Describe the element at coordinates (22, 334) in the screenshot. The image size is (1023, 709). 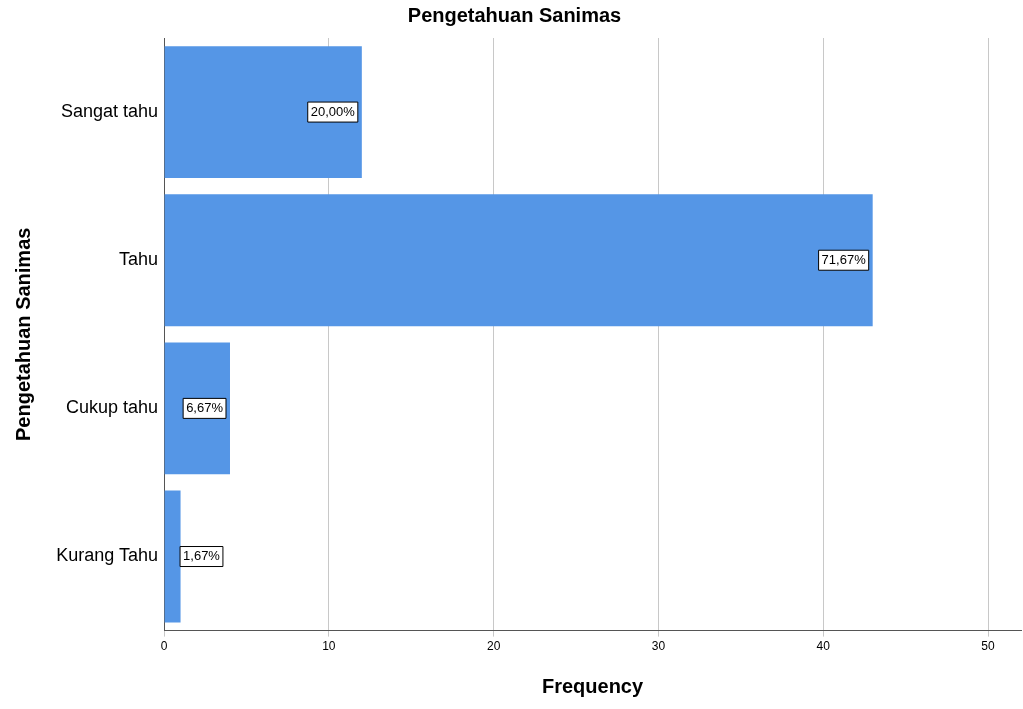
I see `y-axis-title: Pengetahuan Sanimas` at that location.